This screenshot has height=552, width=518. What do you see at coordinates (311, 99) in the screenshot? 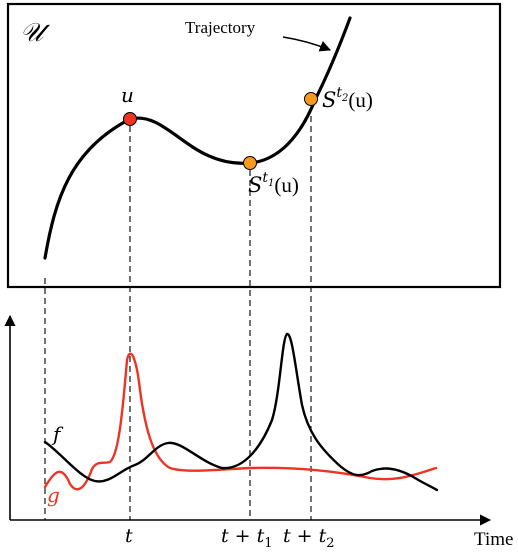
I see `point-s-t2` at bounding box center [311, 99].